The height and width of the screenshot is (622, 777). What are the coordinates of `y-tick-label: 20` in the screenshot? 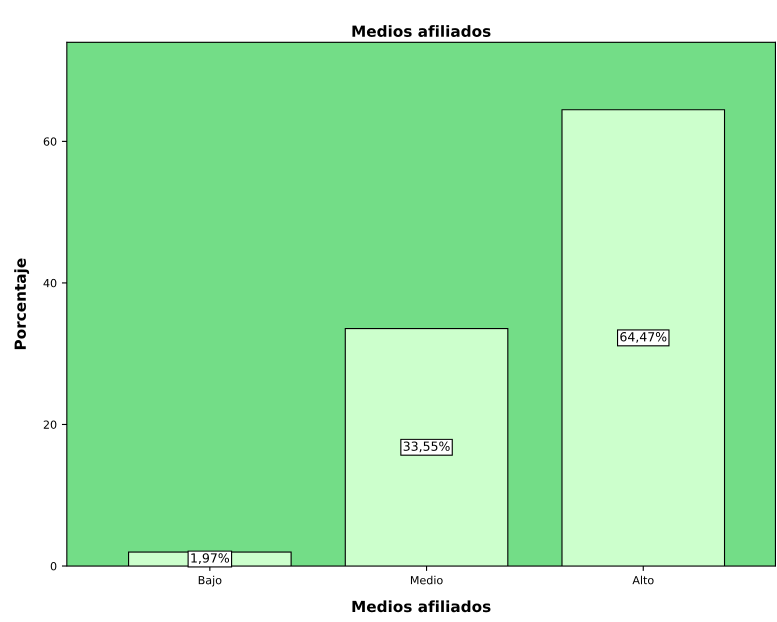 It's located at (50, 424).